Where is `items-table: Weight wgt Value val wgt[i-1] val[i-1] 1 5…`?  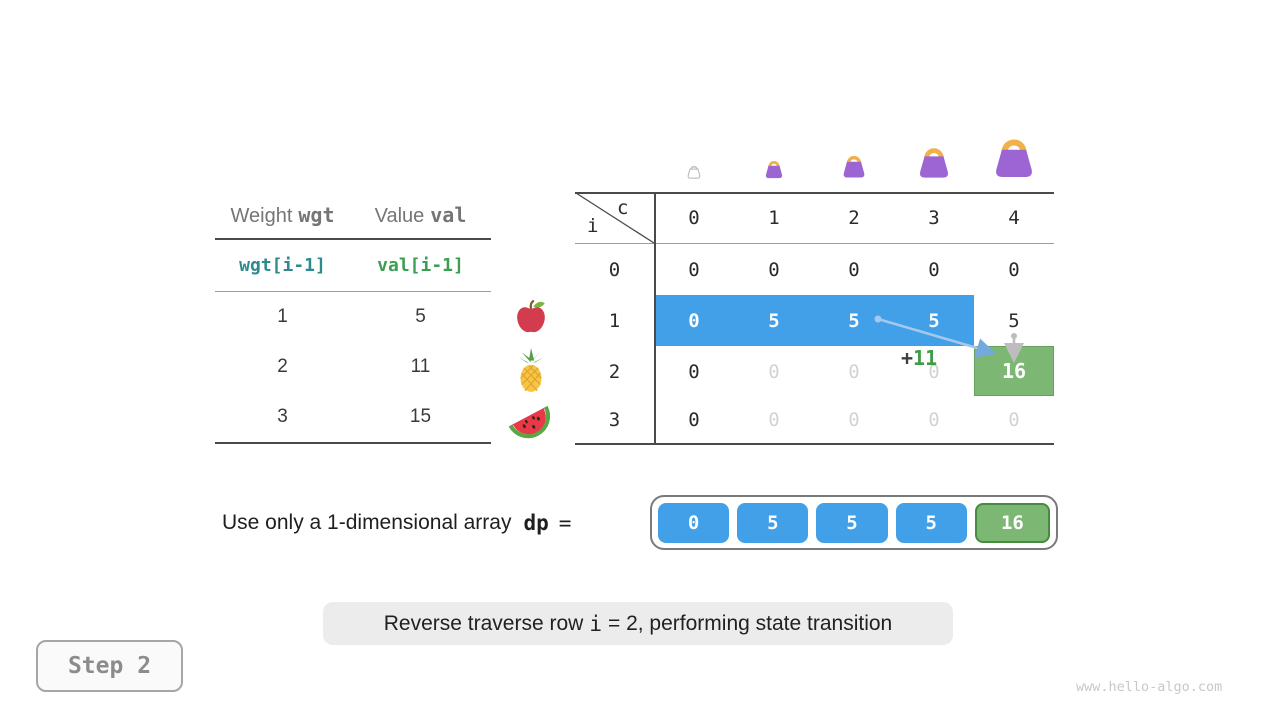
items-table: Weight wgt Value val wgt[i-1] val[i-1] 1 5… is located at coordinates (353, 318).